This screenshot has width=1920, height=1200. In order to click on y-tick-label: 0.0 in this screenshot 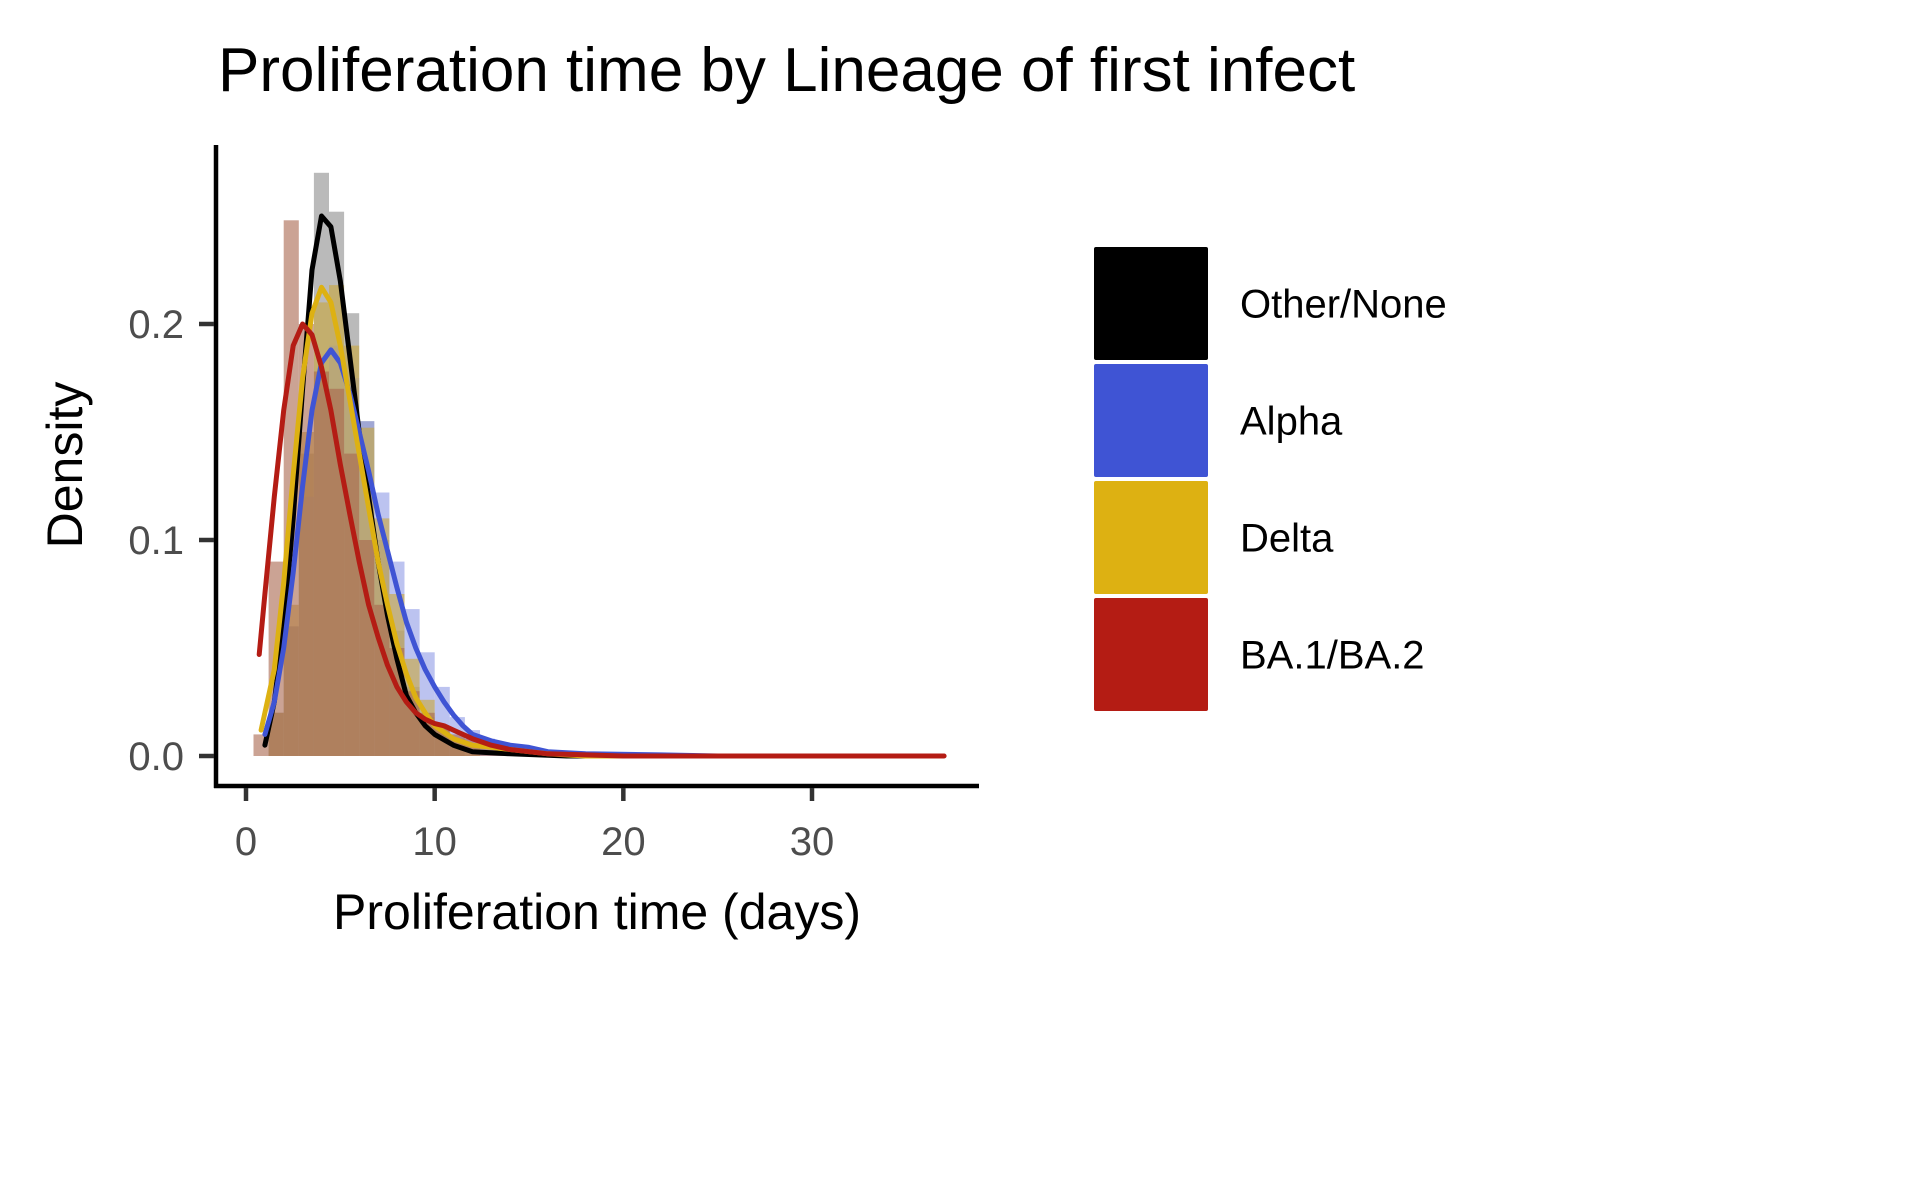, I will do `click(156, 757)`.